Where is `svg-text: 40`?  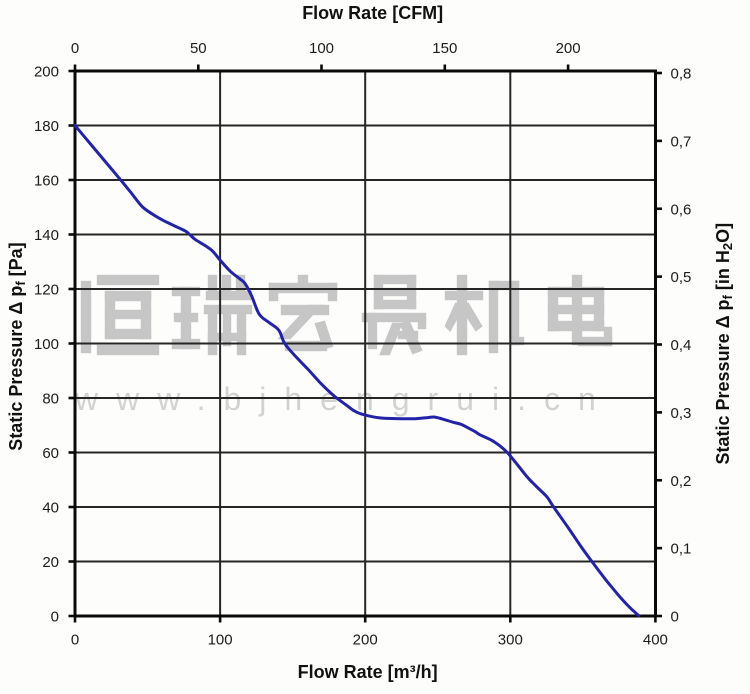 svg-text: 40 is located at coordinates (50, 507).